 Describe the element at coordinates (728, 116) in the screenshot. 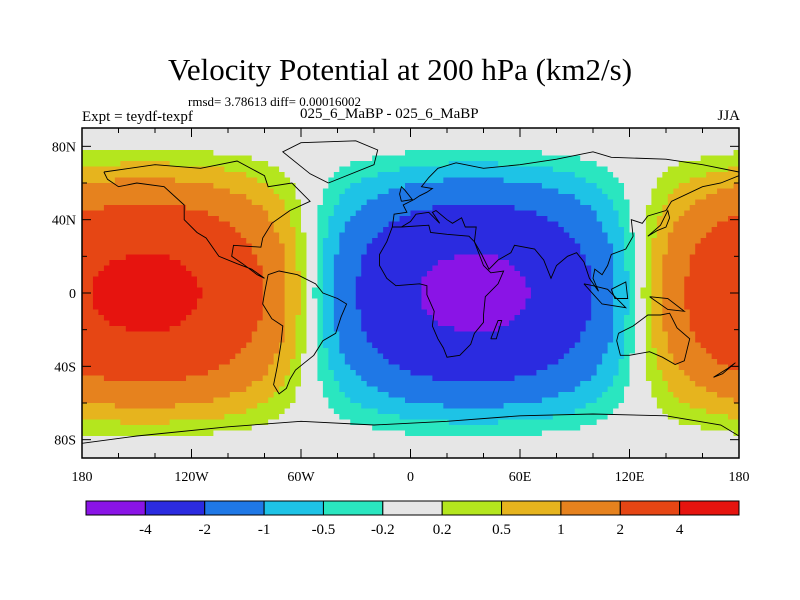

I see `season-label: JJA` at that location.